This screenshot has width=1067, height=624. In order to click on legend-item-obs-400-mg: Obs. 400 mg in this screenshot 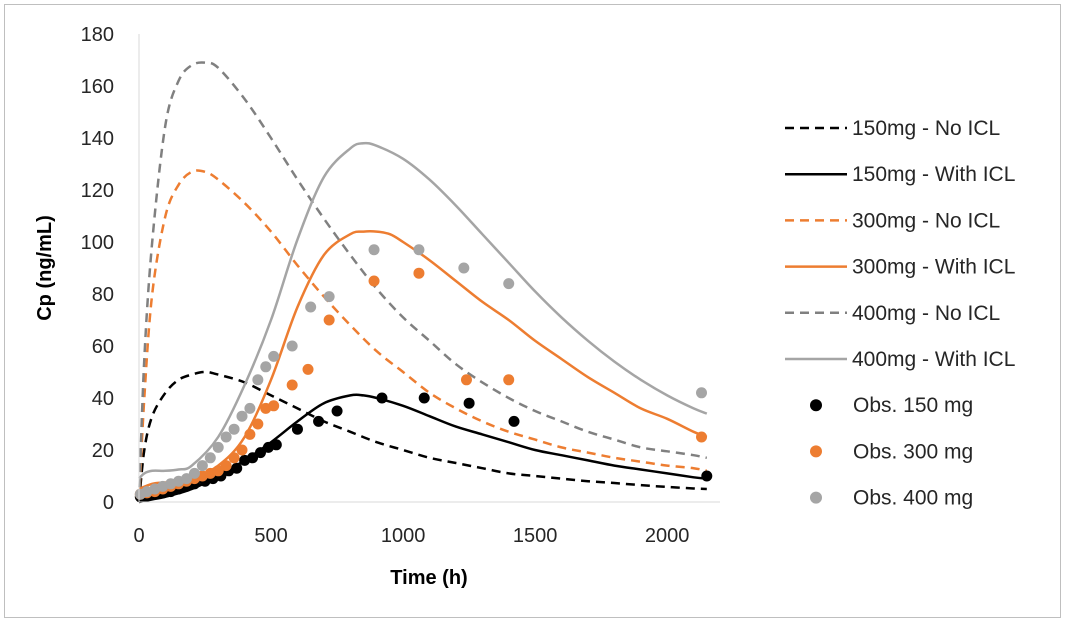, I will do `click(891, 498)`.